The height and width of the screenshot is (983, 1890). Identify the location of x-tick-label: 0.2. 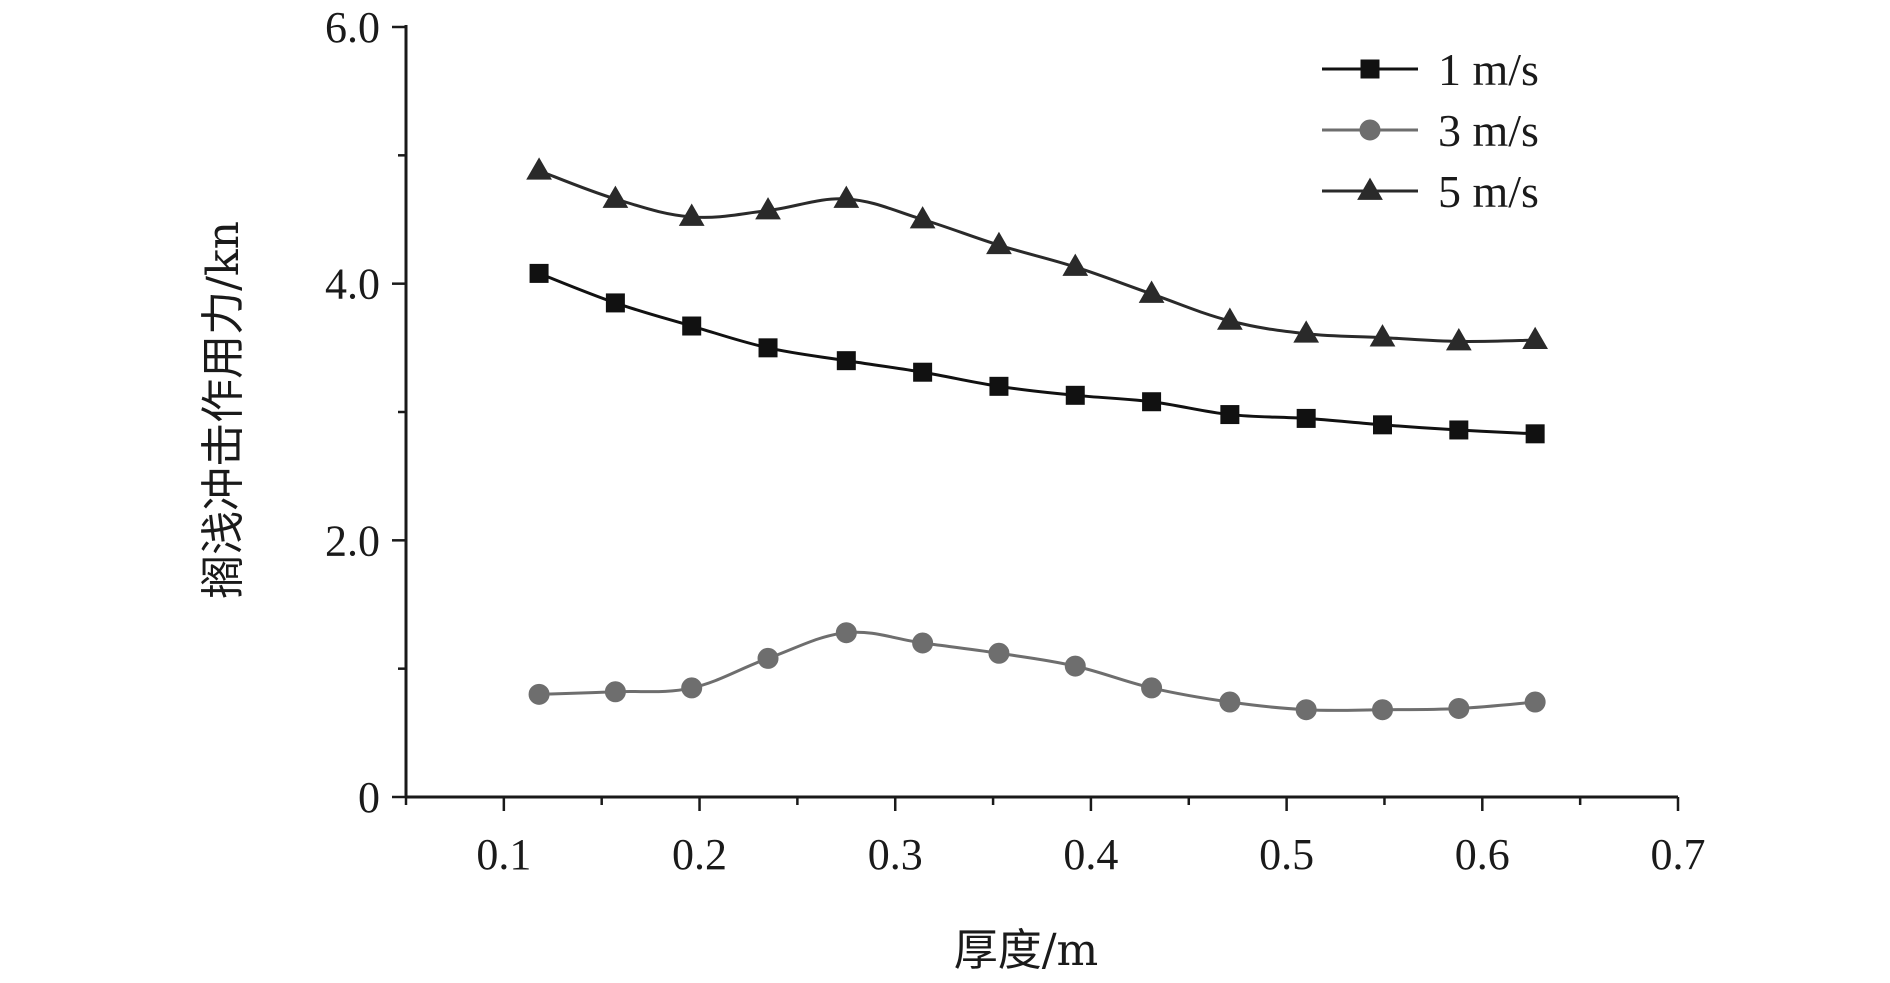
(699, 854).